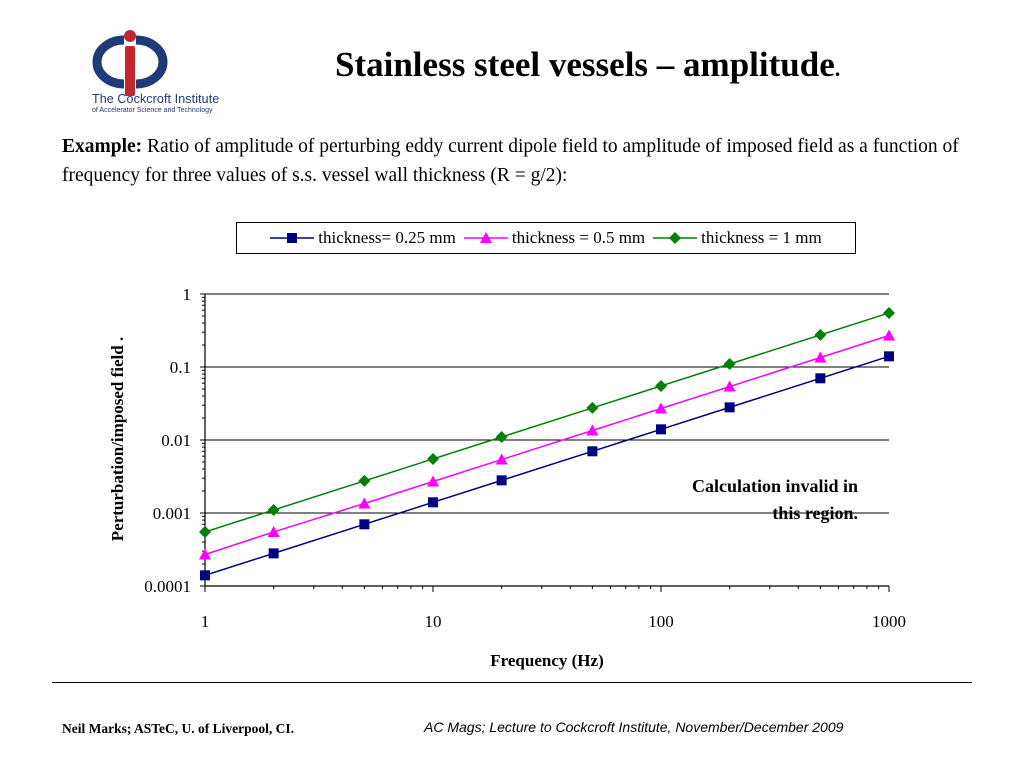  I want to click on intro-label: Example:, so click(102, 146).